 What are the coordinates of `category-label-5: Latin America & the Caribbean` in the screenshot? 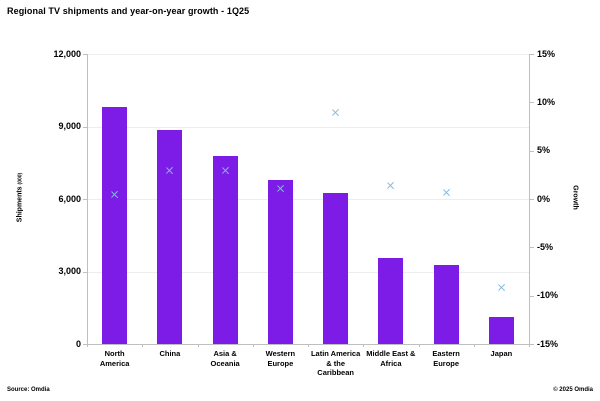 It's located at (335, 363).